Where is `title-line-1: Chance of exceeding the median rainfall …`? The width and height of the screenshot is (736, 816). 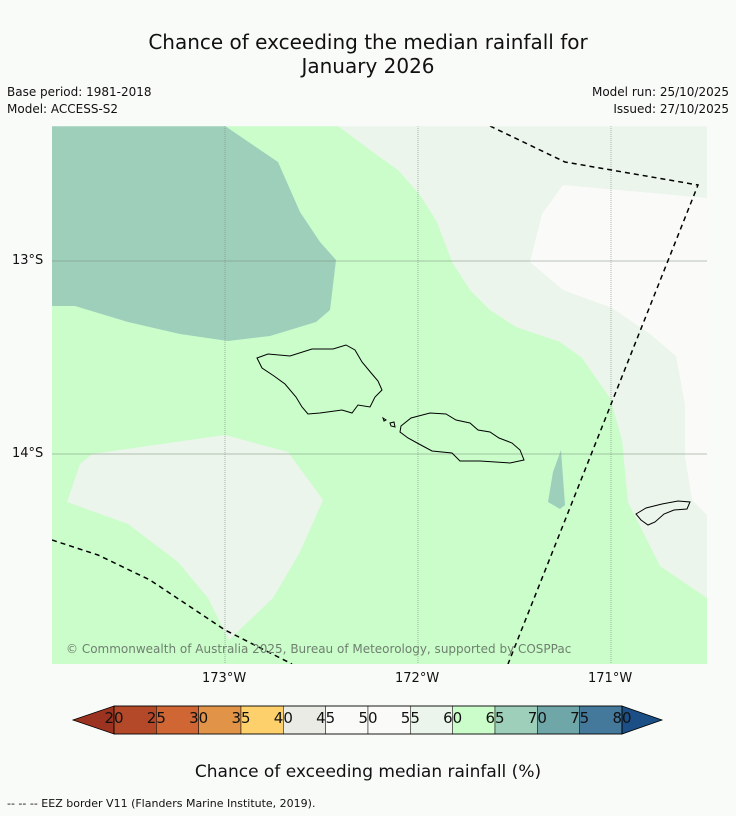 title-line-1: Chance of exceeding the median rainfall … is located at coordinates (368, 42).